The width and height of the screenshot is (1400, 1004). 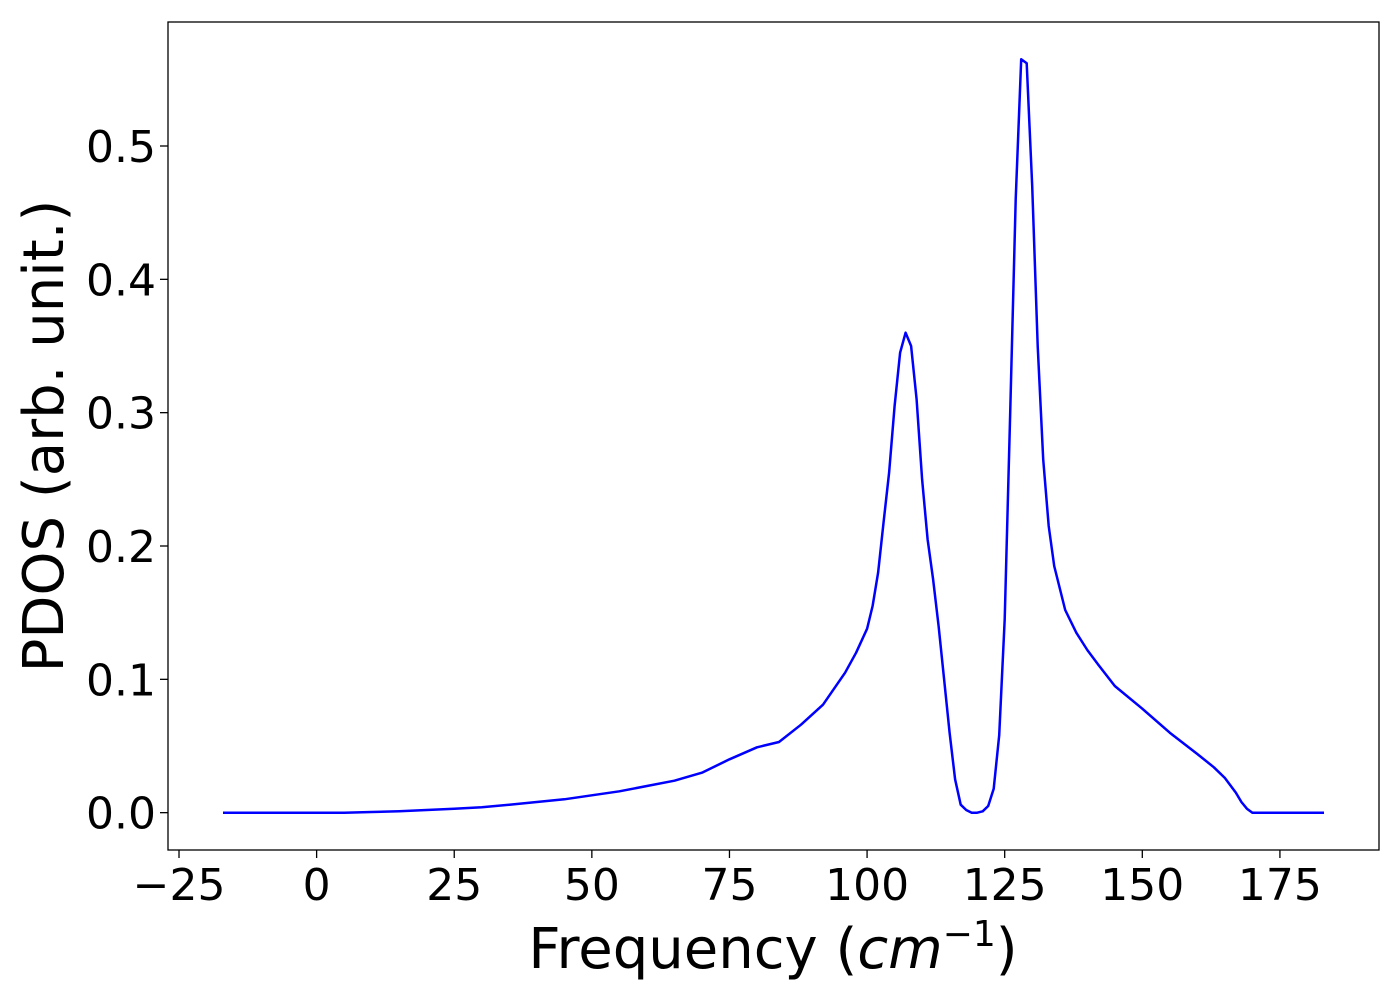 I want to click on x-tick-label: 100, so click(x=867, y=885).